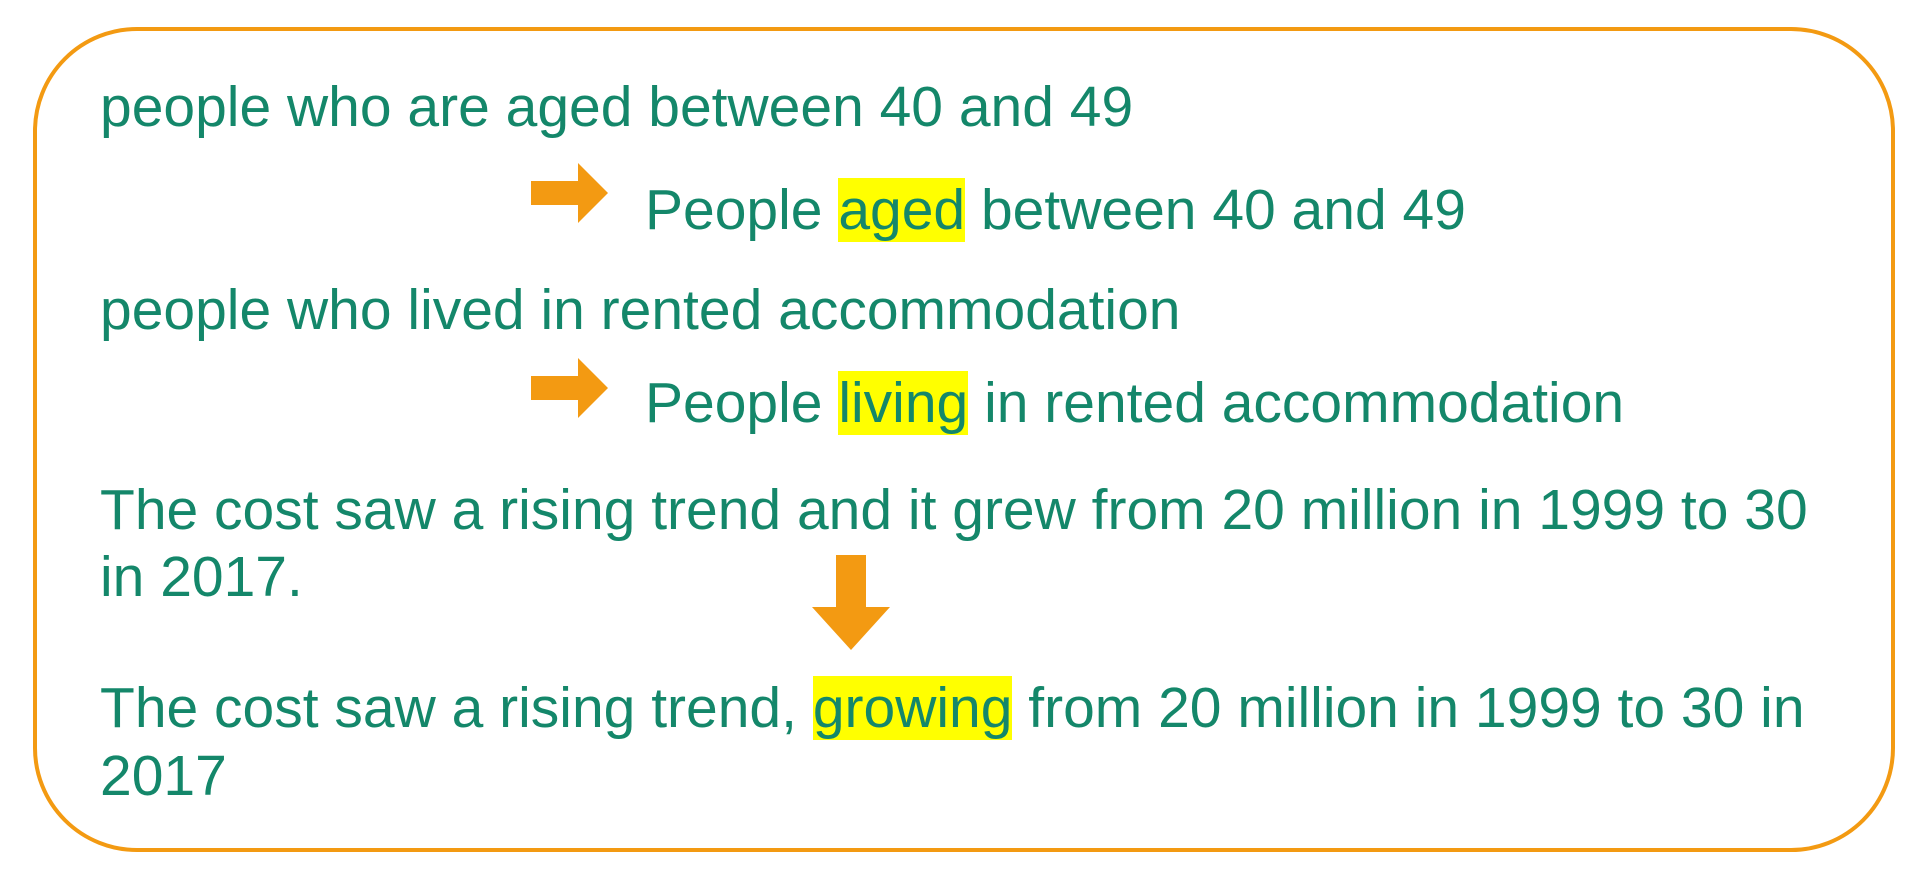 This screenshot has width=1930, height=889. What do you see at coordinates (1296, 403) in the screenshot?
I see `revised-text: in rented accommodation` at bounding box center [1296, 403].